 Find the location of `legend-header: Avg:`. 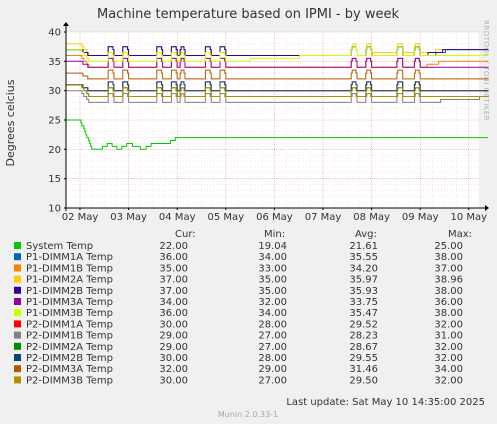

legend-header: Avg: is located at coordinates (366, 234).